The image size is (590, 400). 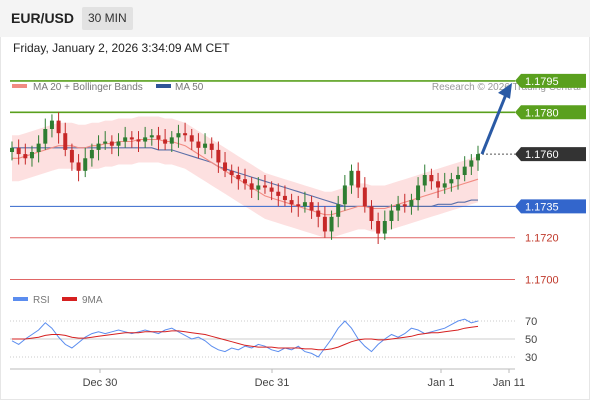 I want to click on rsi-tick-30: 30, so click(x=531, y=358).